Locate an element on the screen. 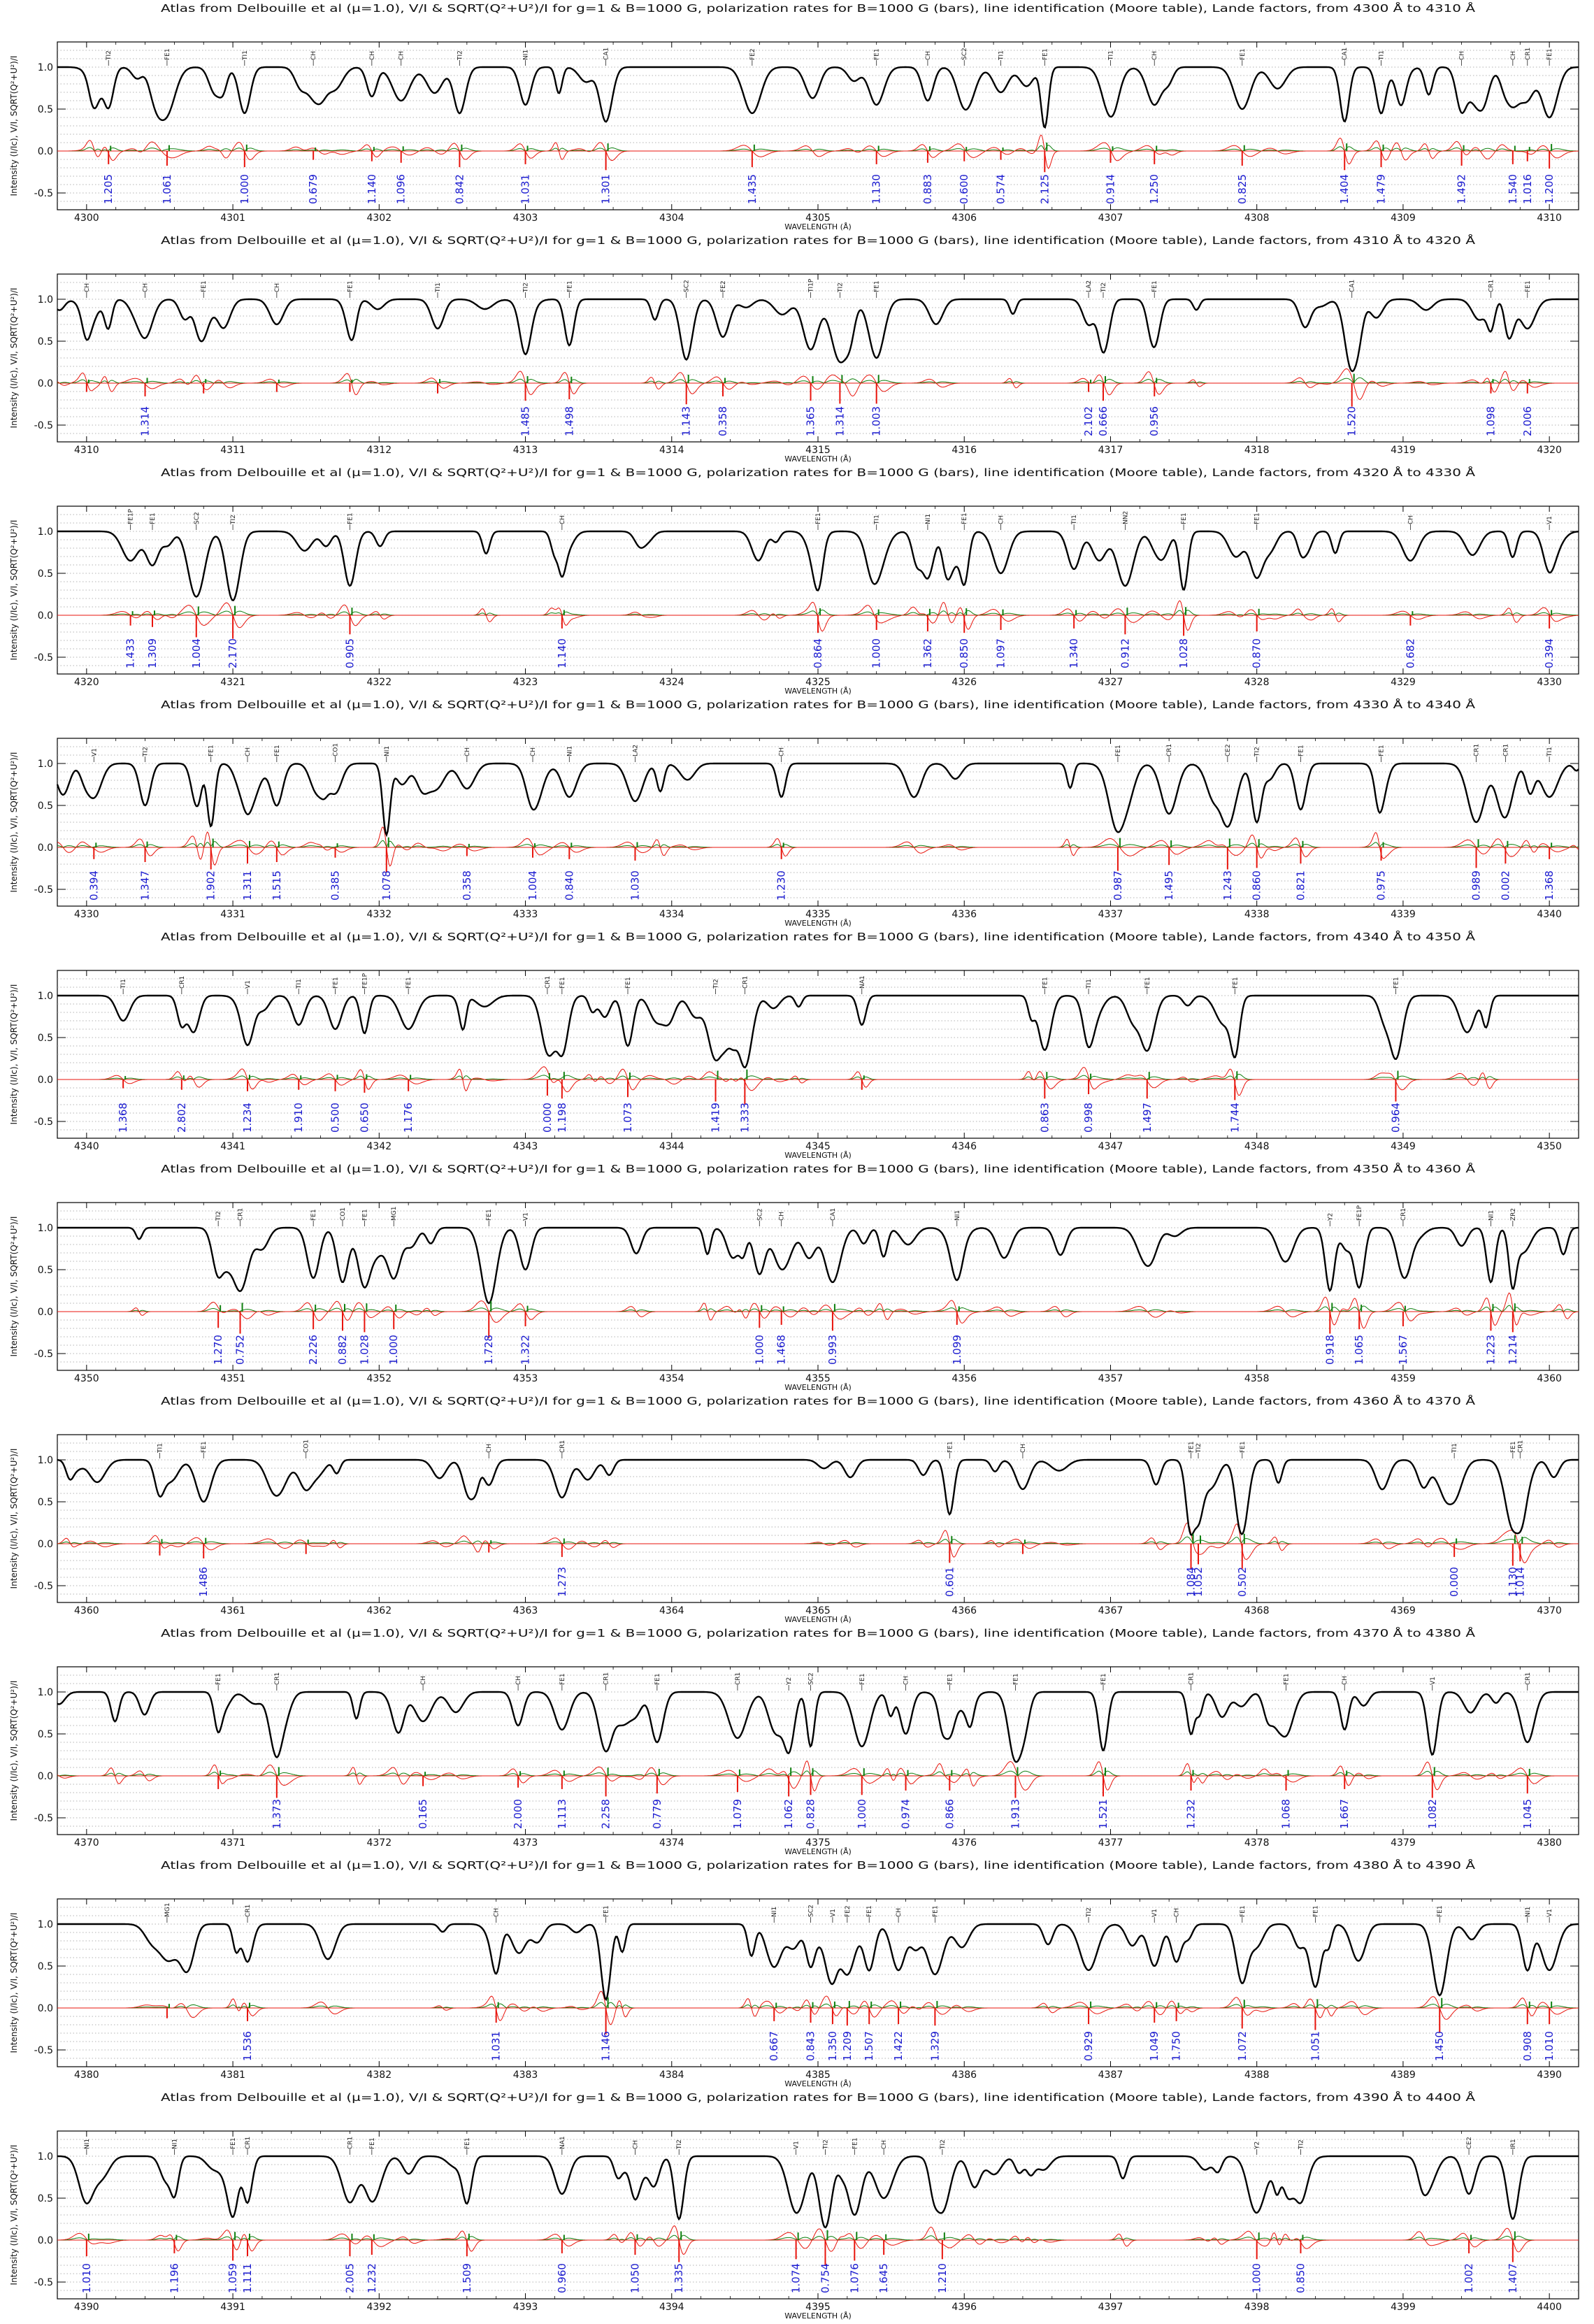 This screenshot has width=1594, height=2324. x-tick-label: 4301 is located at coordinates (232, 218).